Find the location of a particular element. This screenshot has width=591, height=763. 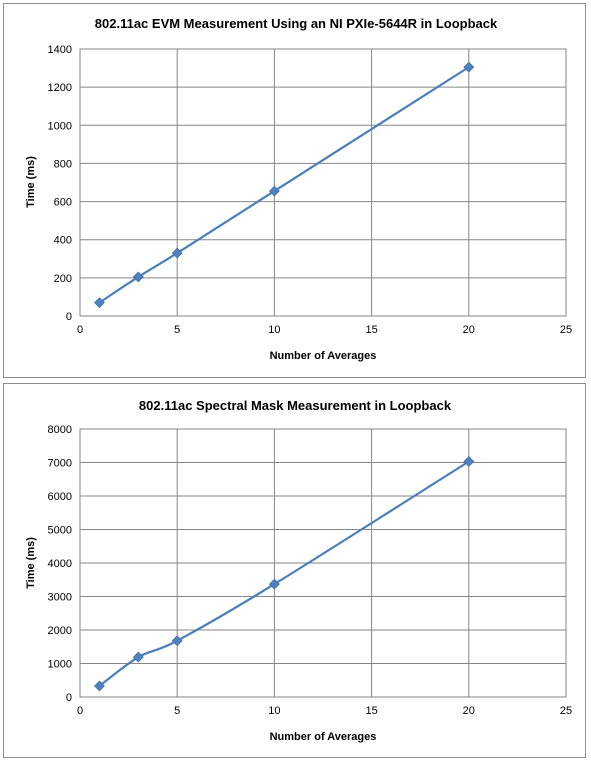

y-tick-label: 200 is located at coordinates (63, 279).